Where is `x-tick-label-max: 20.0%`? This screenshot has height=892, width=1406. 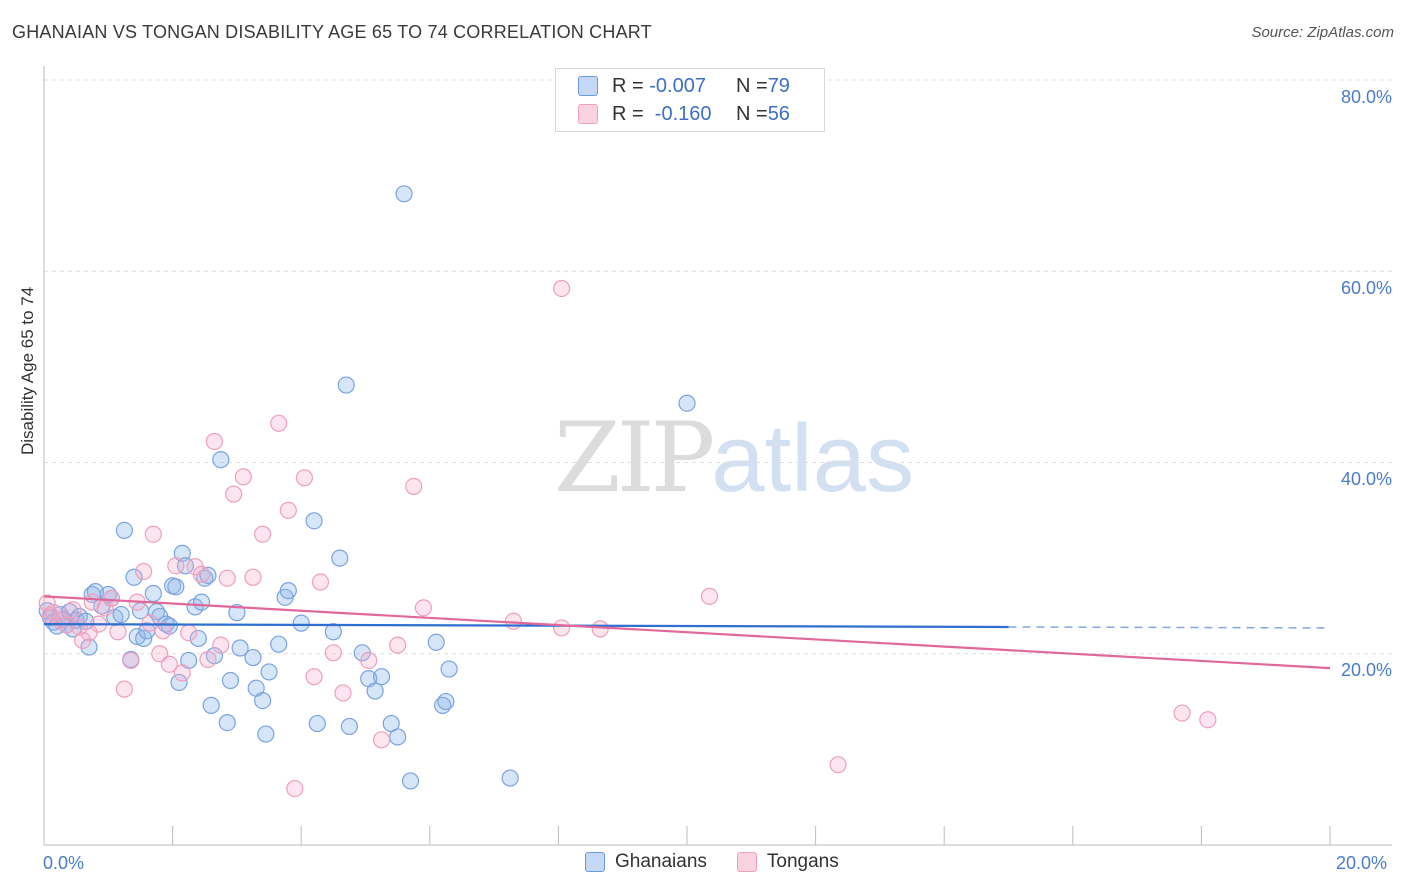 x-tick-label-max: 20.0% is located at coordinates (1362, 863).